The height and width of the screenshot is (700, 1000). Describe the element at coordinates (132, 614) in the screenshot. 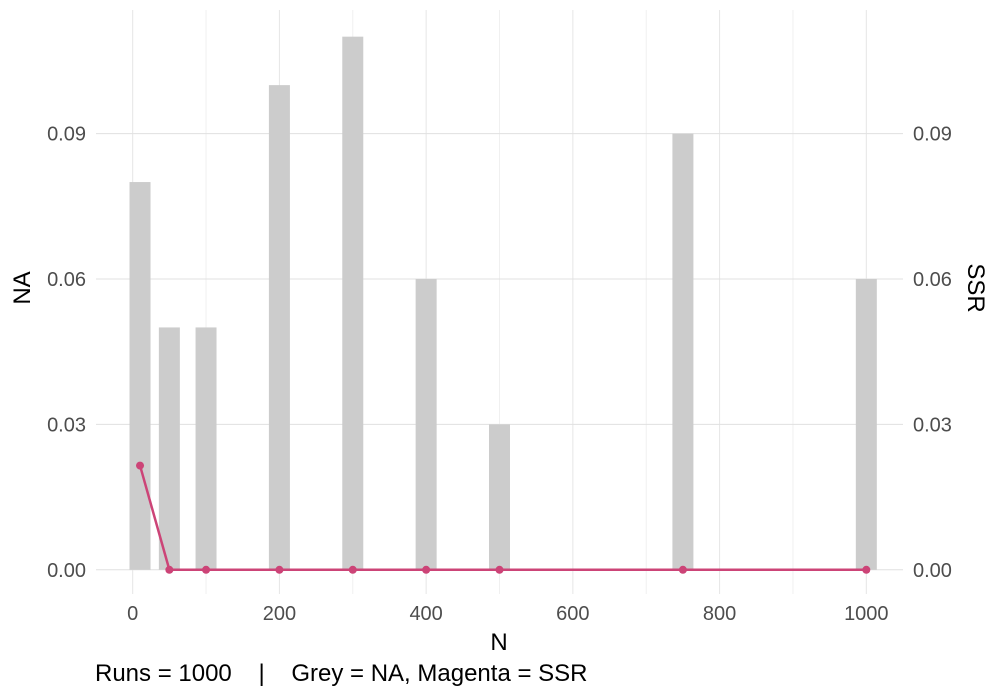

I see `x-tick-label: 0` at that location.